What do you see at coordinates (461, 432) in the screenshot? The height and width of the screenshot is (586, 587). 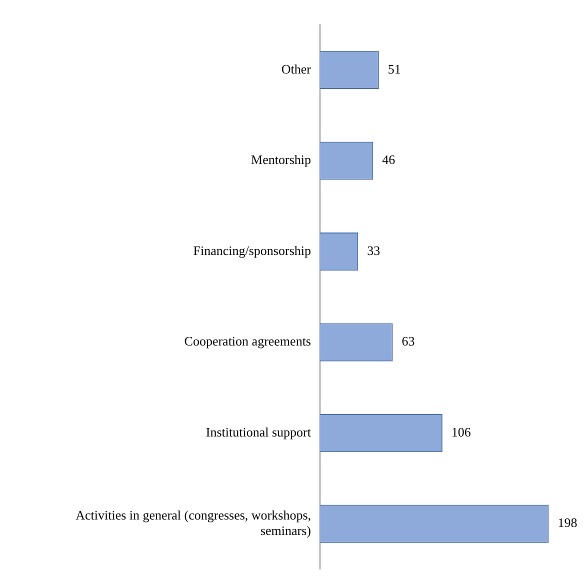 I see `data-label: 106` at bounding box center [461, 432].